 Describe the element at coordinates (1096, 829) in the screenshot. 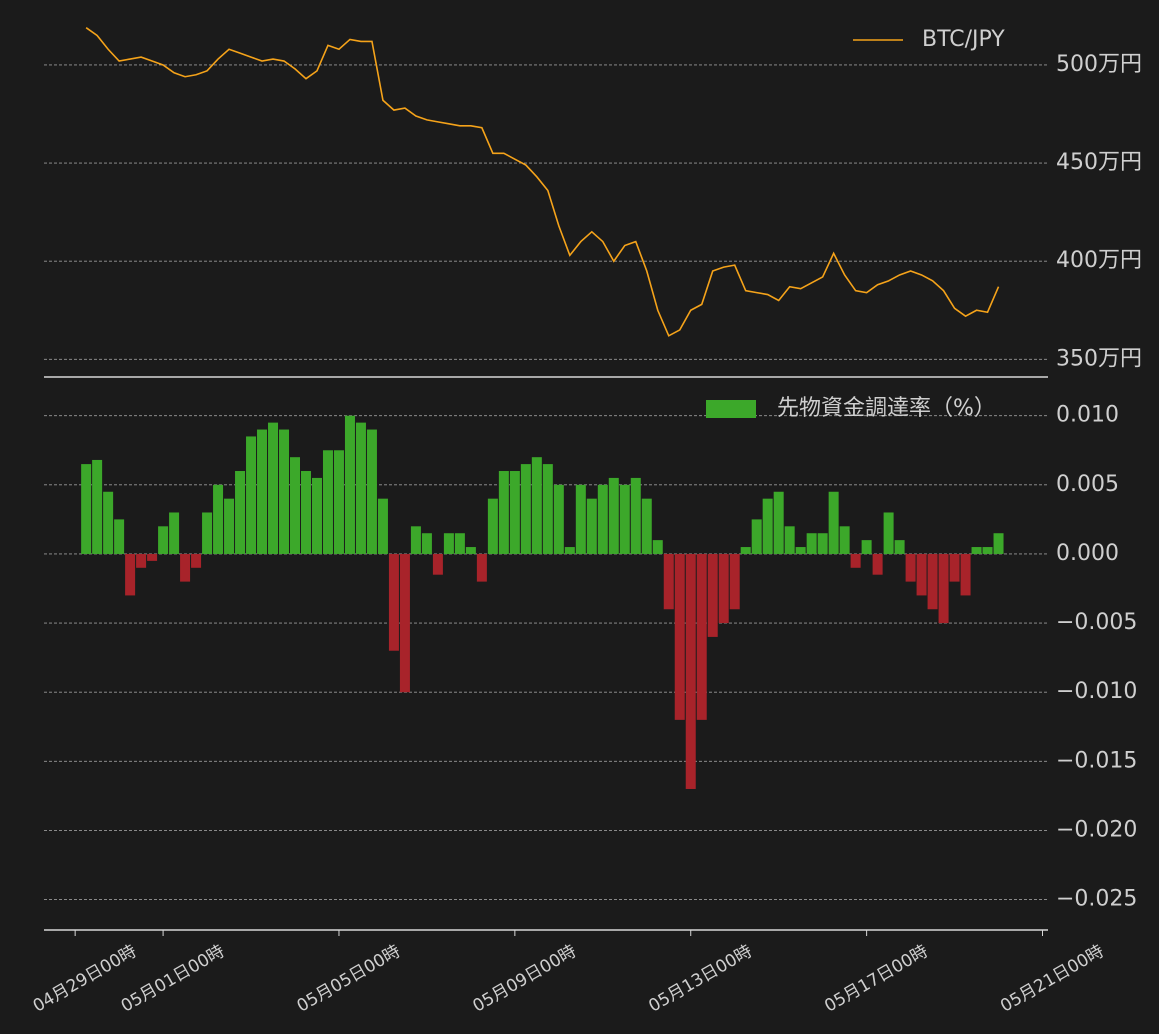

I see `y-tick-label: −0.020` at that location.